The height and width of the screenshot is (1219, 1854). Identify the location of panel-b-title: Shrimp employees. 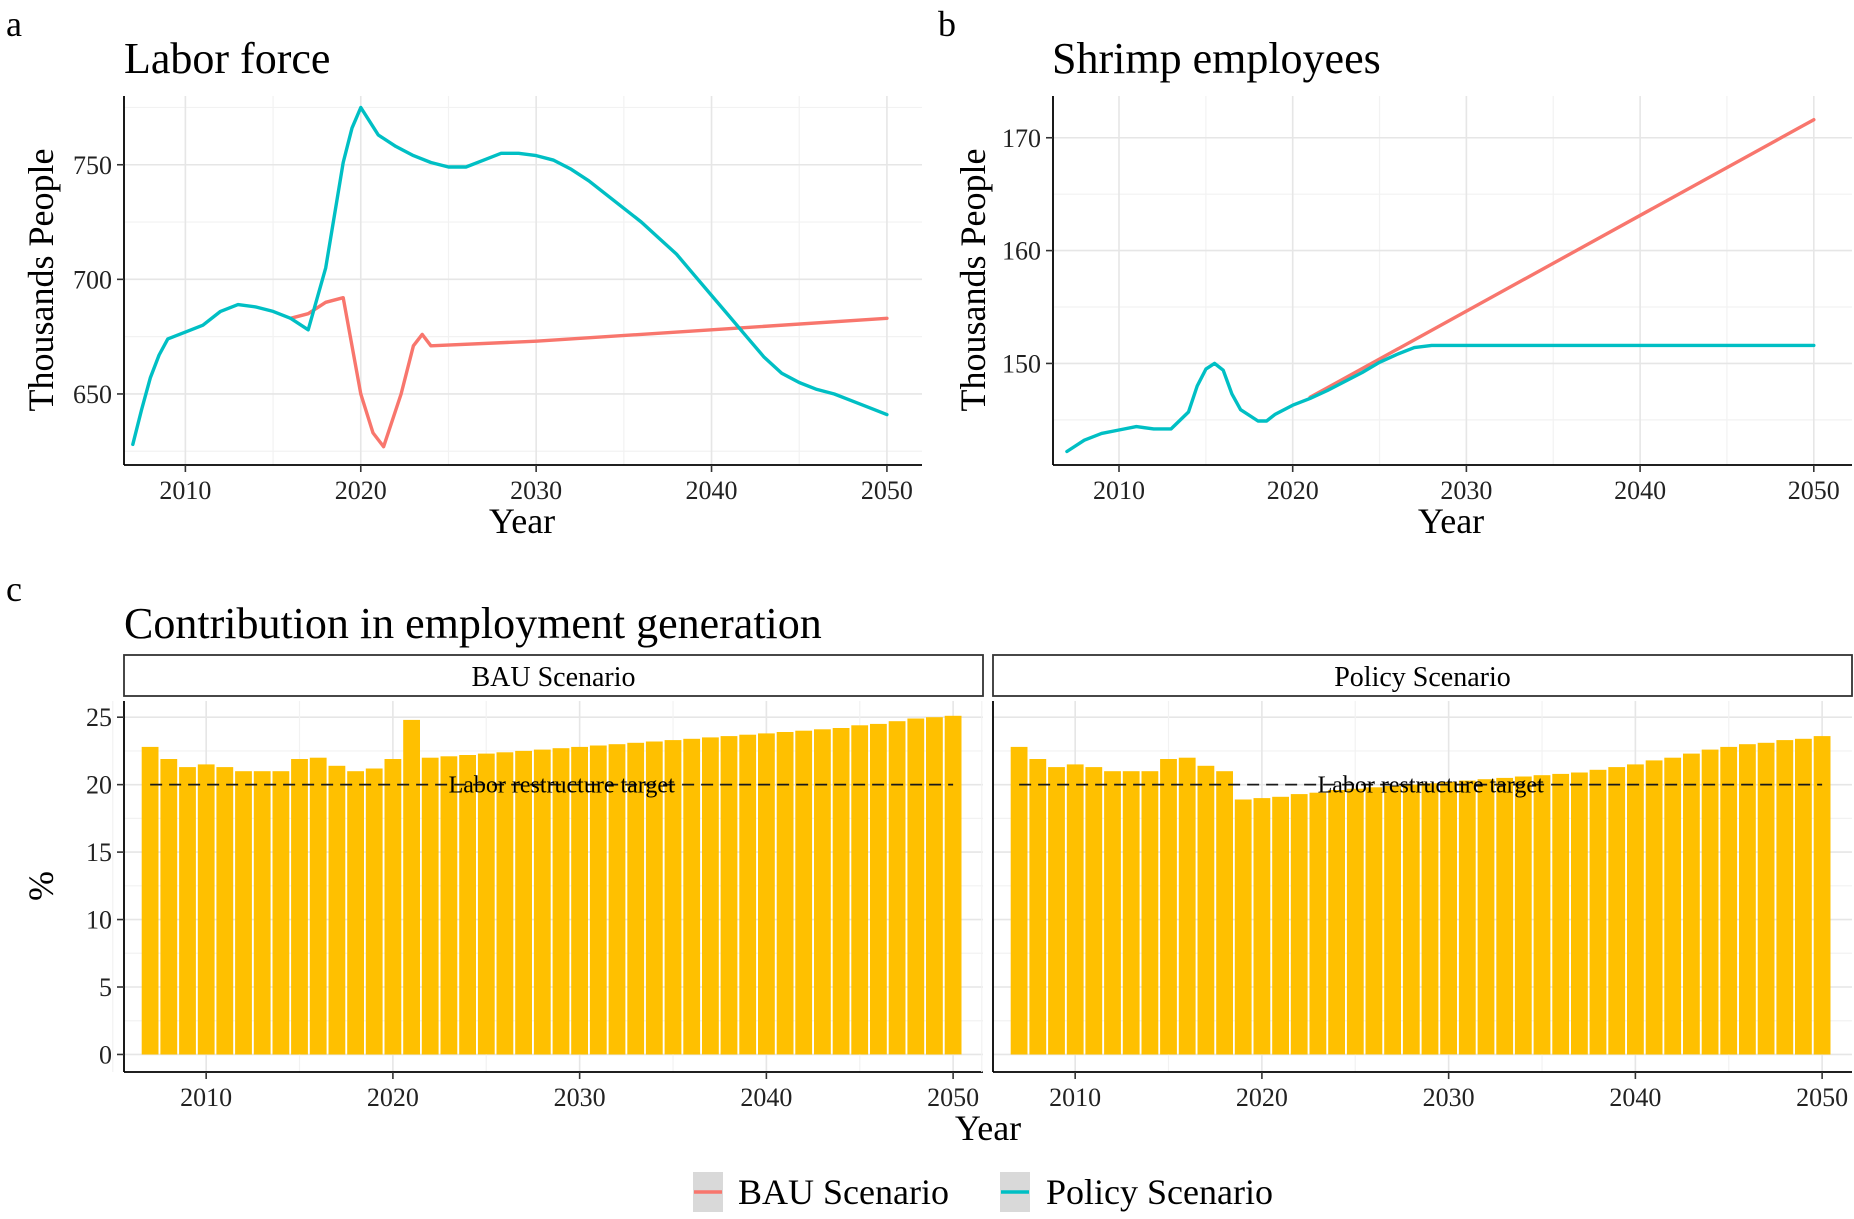
(1216, 58).